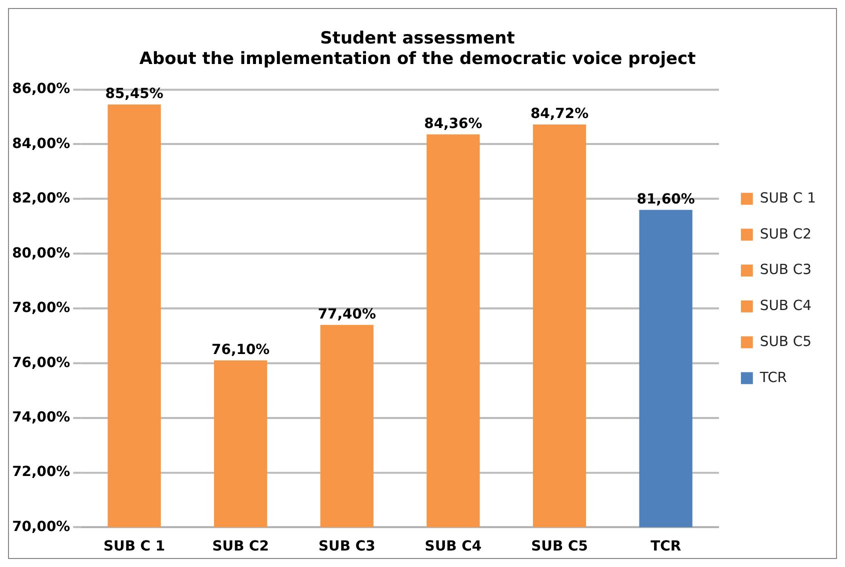 The image size is (845, 567). I want to click on data-label: 77,40%, so click(347, 314).